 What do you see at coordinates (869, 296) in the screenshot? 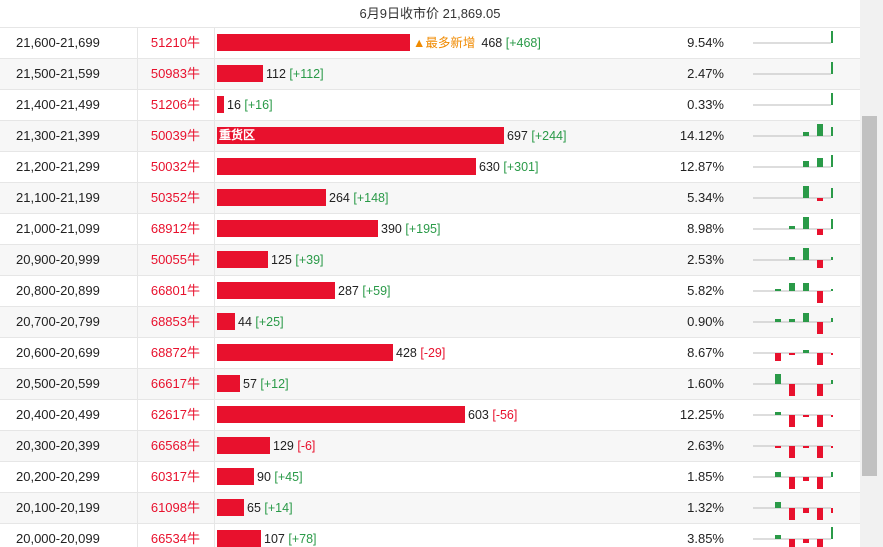
I see `scrollbar-thumb` at bounding box center [869, 296].